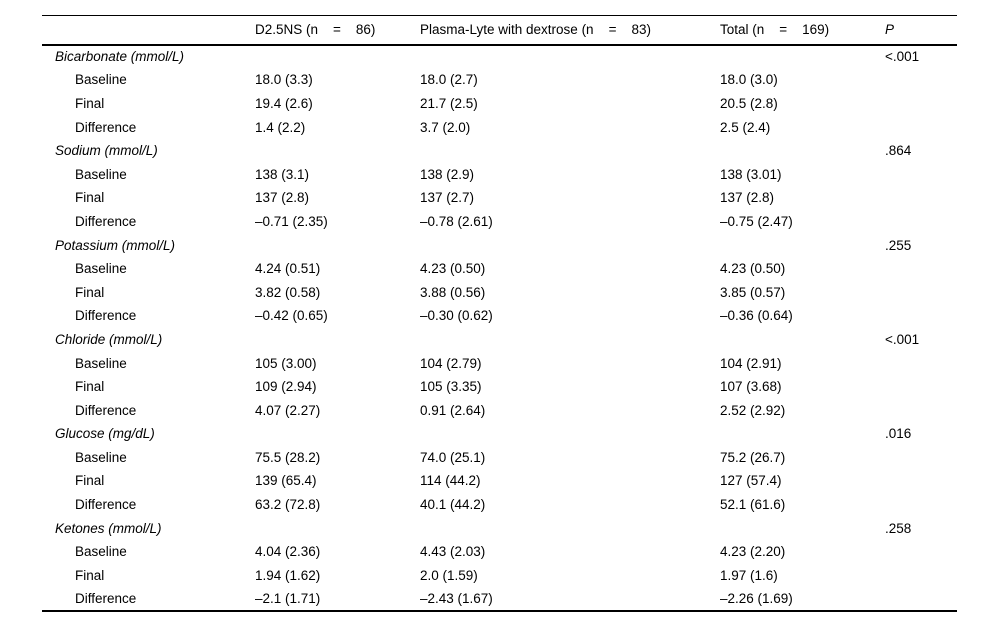 The image size is (1000, 632). I want to click on table-row: Final 19.4 (2.6) 21.7 (2.5) 20.5 (2.8), so click(499, 104).